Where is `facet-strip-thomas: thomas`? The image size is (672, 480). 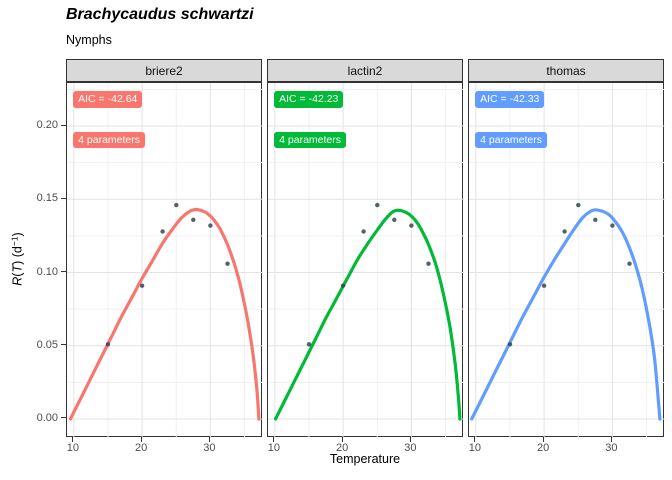
facet-strip-thomas: thomas is located at coordinates (566, 70).